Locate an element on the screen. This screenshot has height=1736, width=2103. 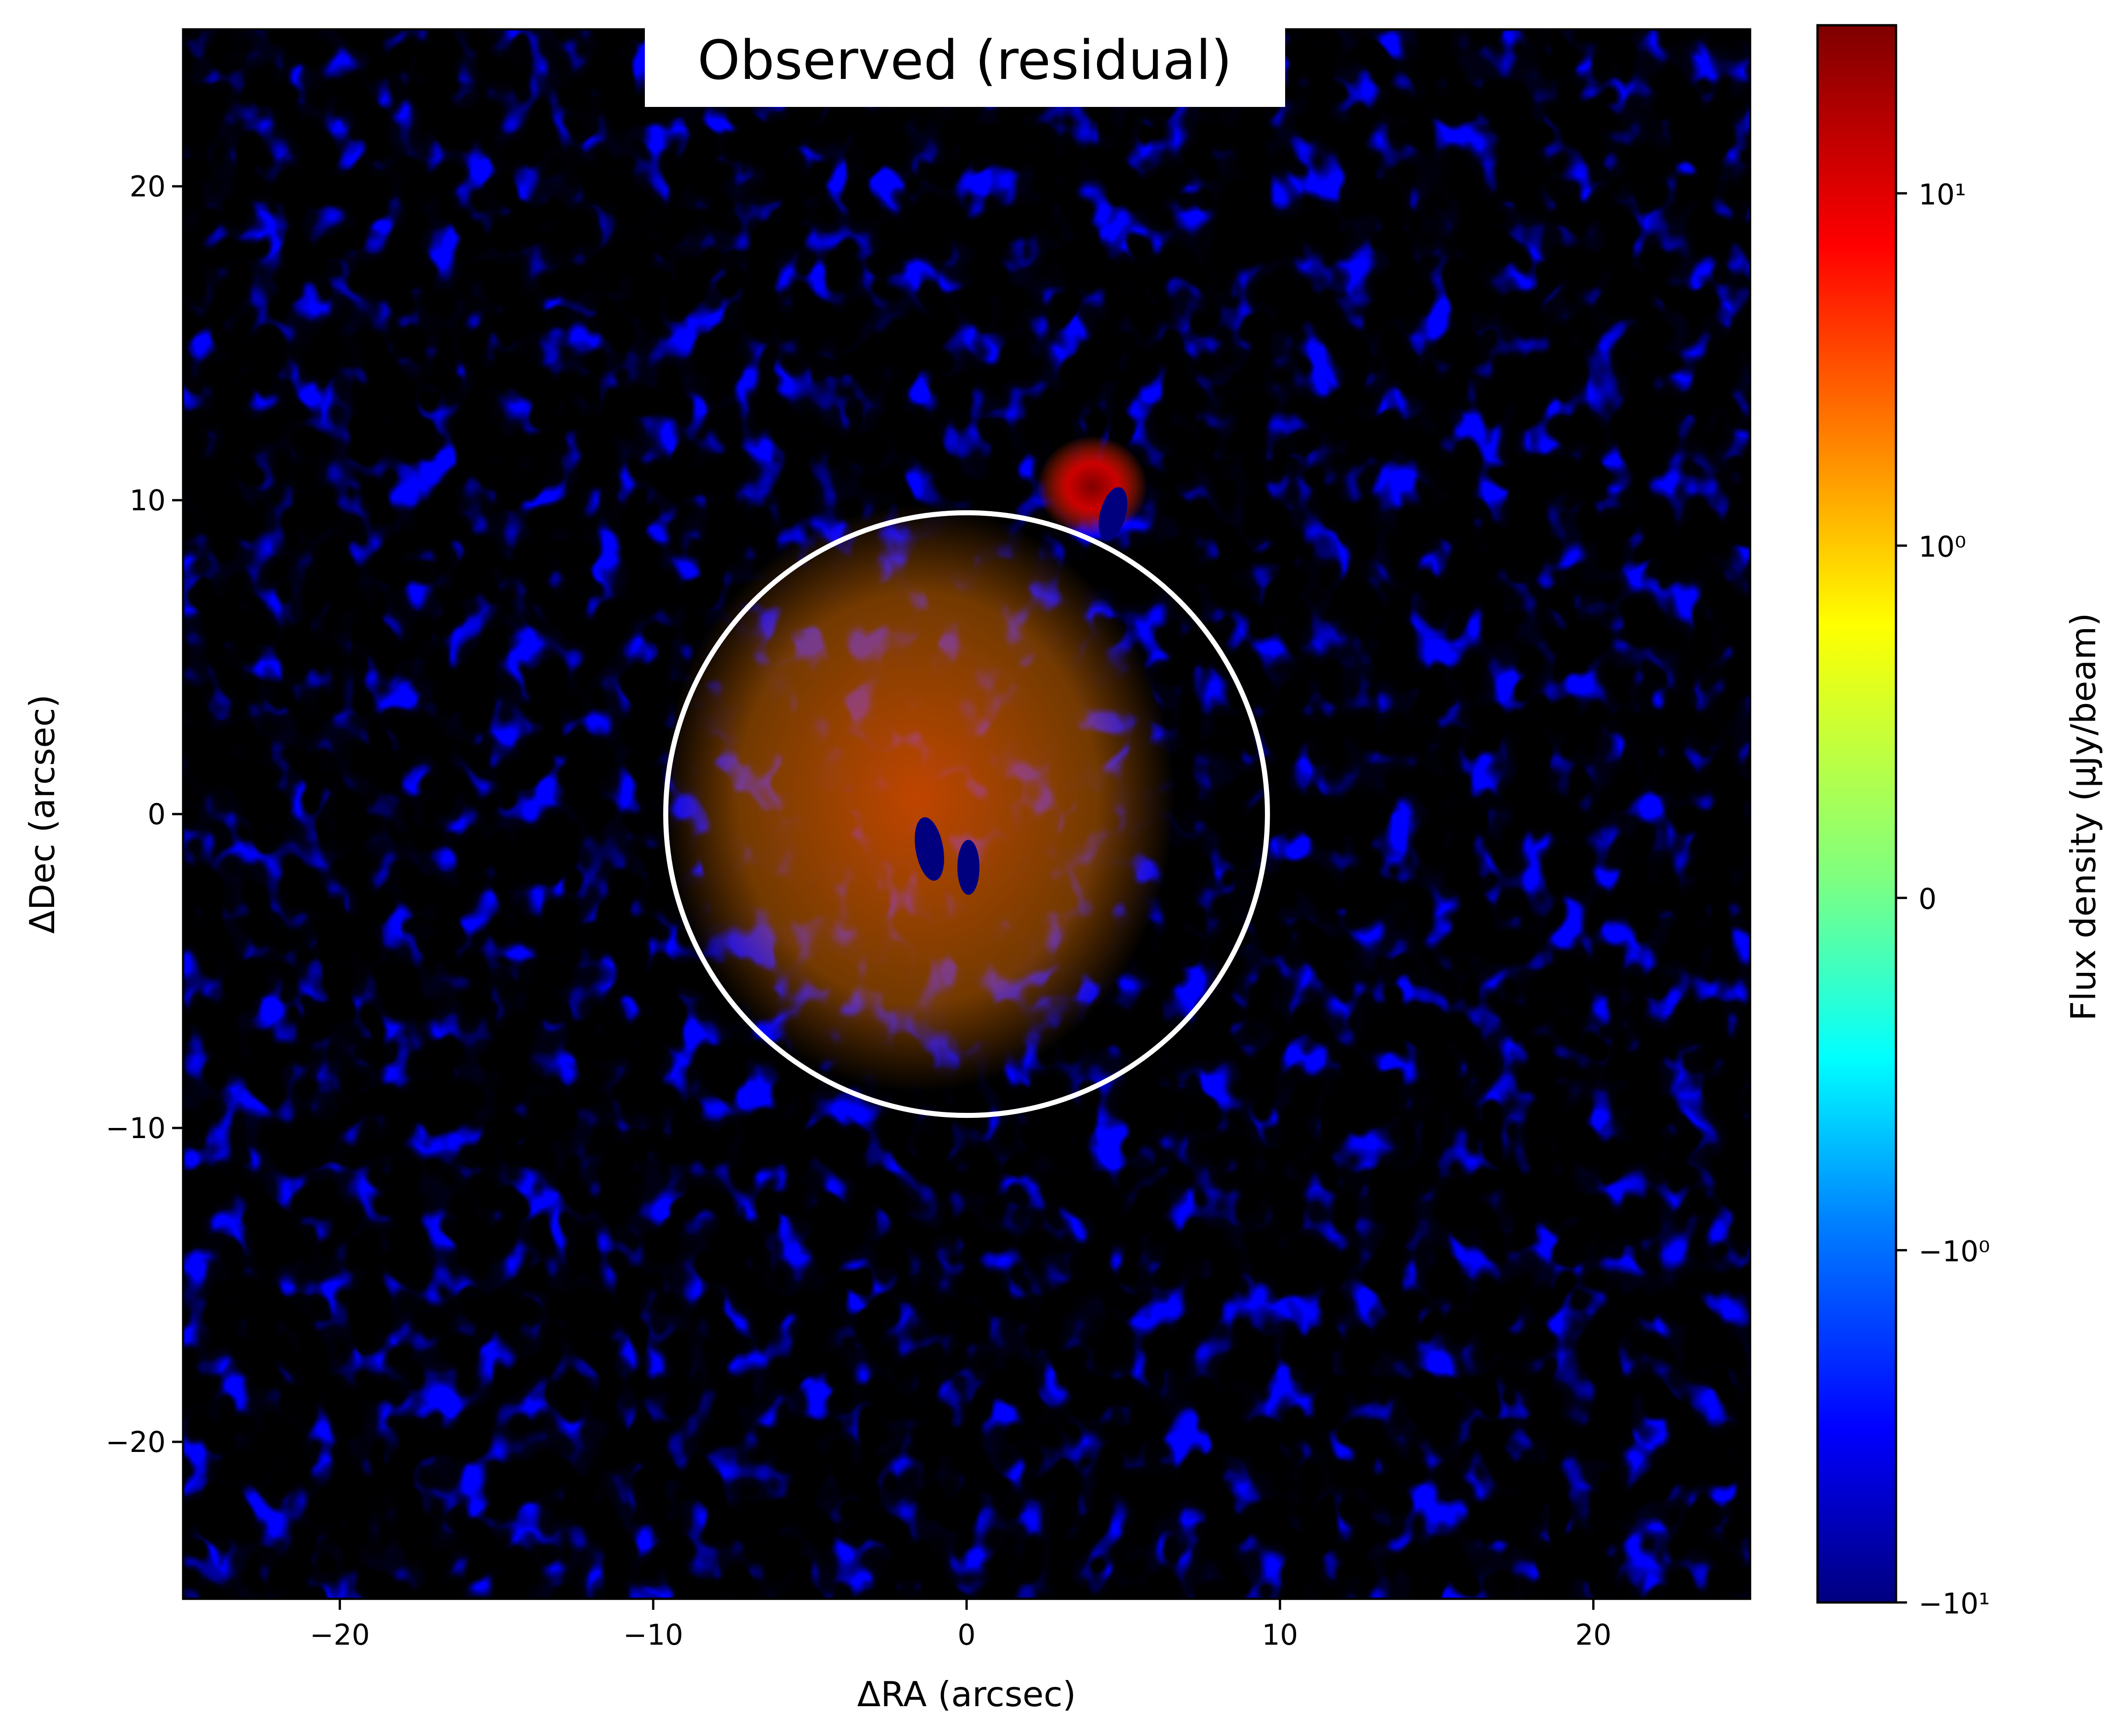
x-tick-label: −10 is located at coordinates (653, 1635).